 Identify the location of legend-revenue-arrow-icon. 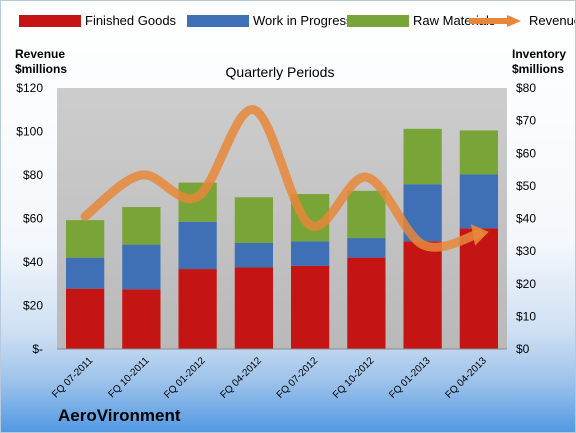
(494, 20).